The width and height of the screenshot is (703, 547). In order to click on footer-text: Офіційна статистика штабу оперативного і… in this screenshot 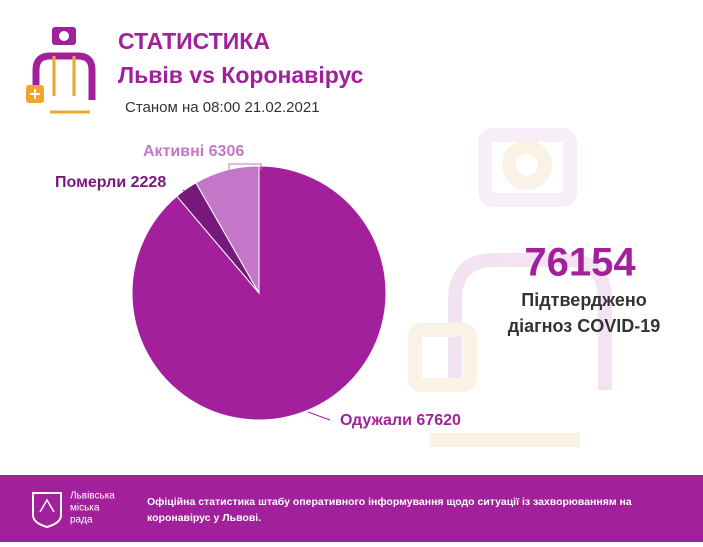, I will do `click(389, 502)`.